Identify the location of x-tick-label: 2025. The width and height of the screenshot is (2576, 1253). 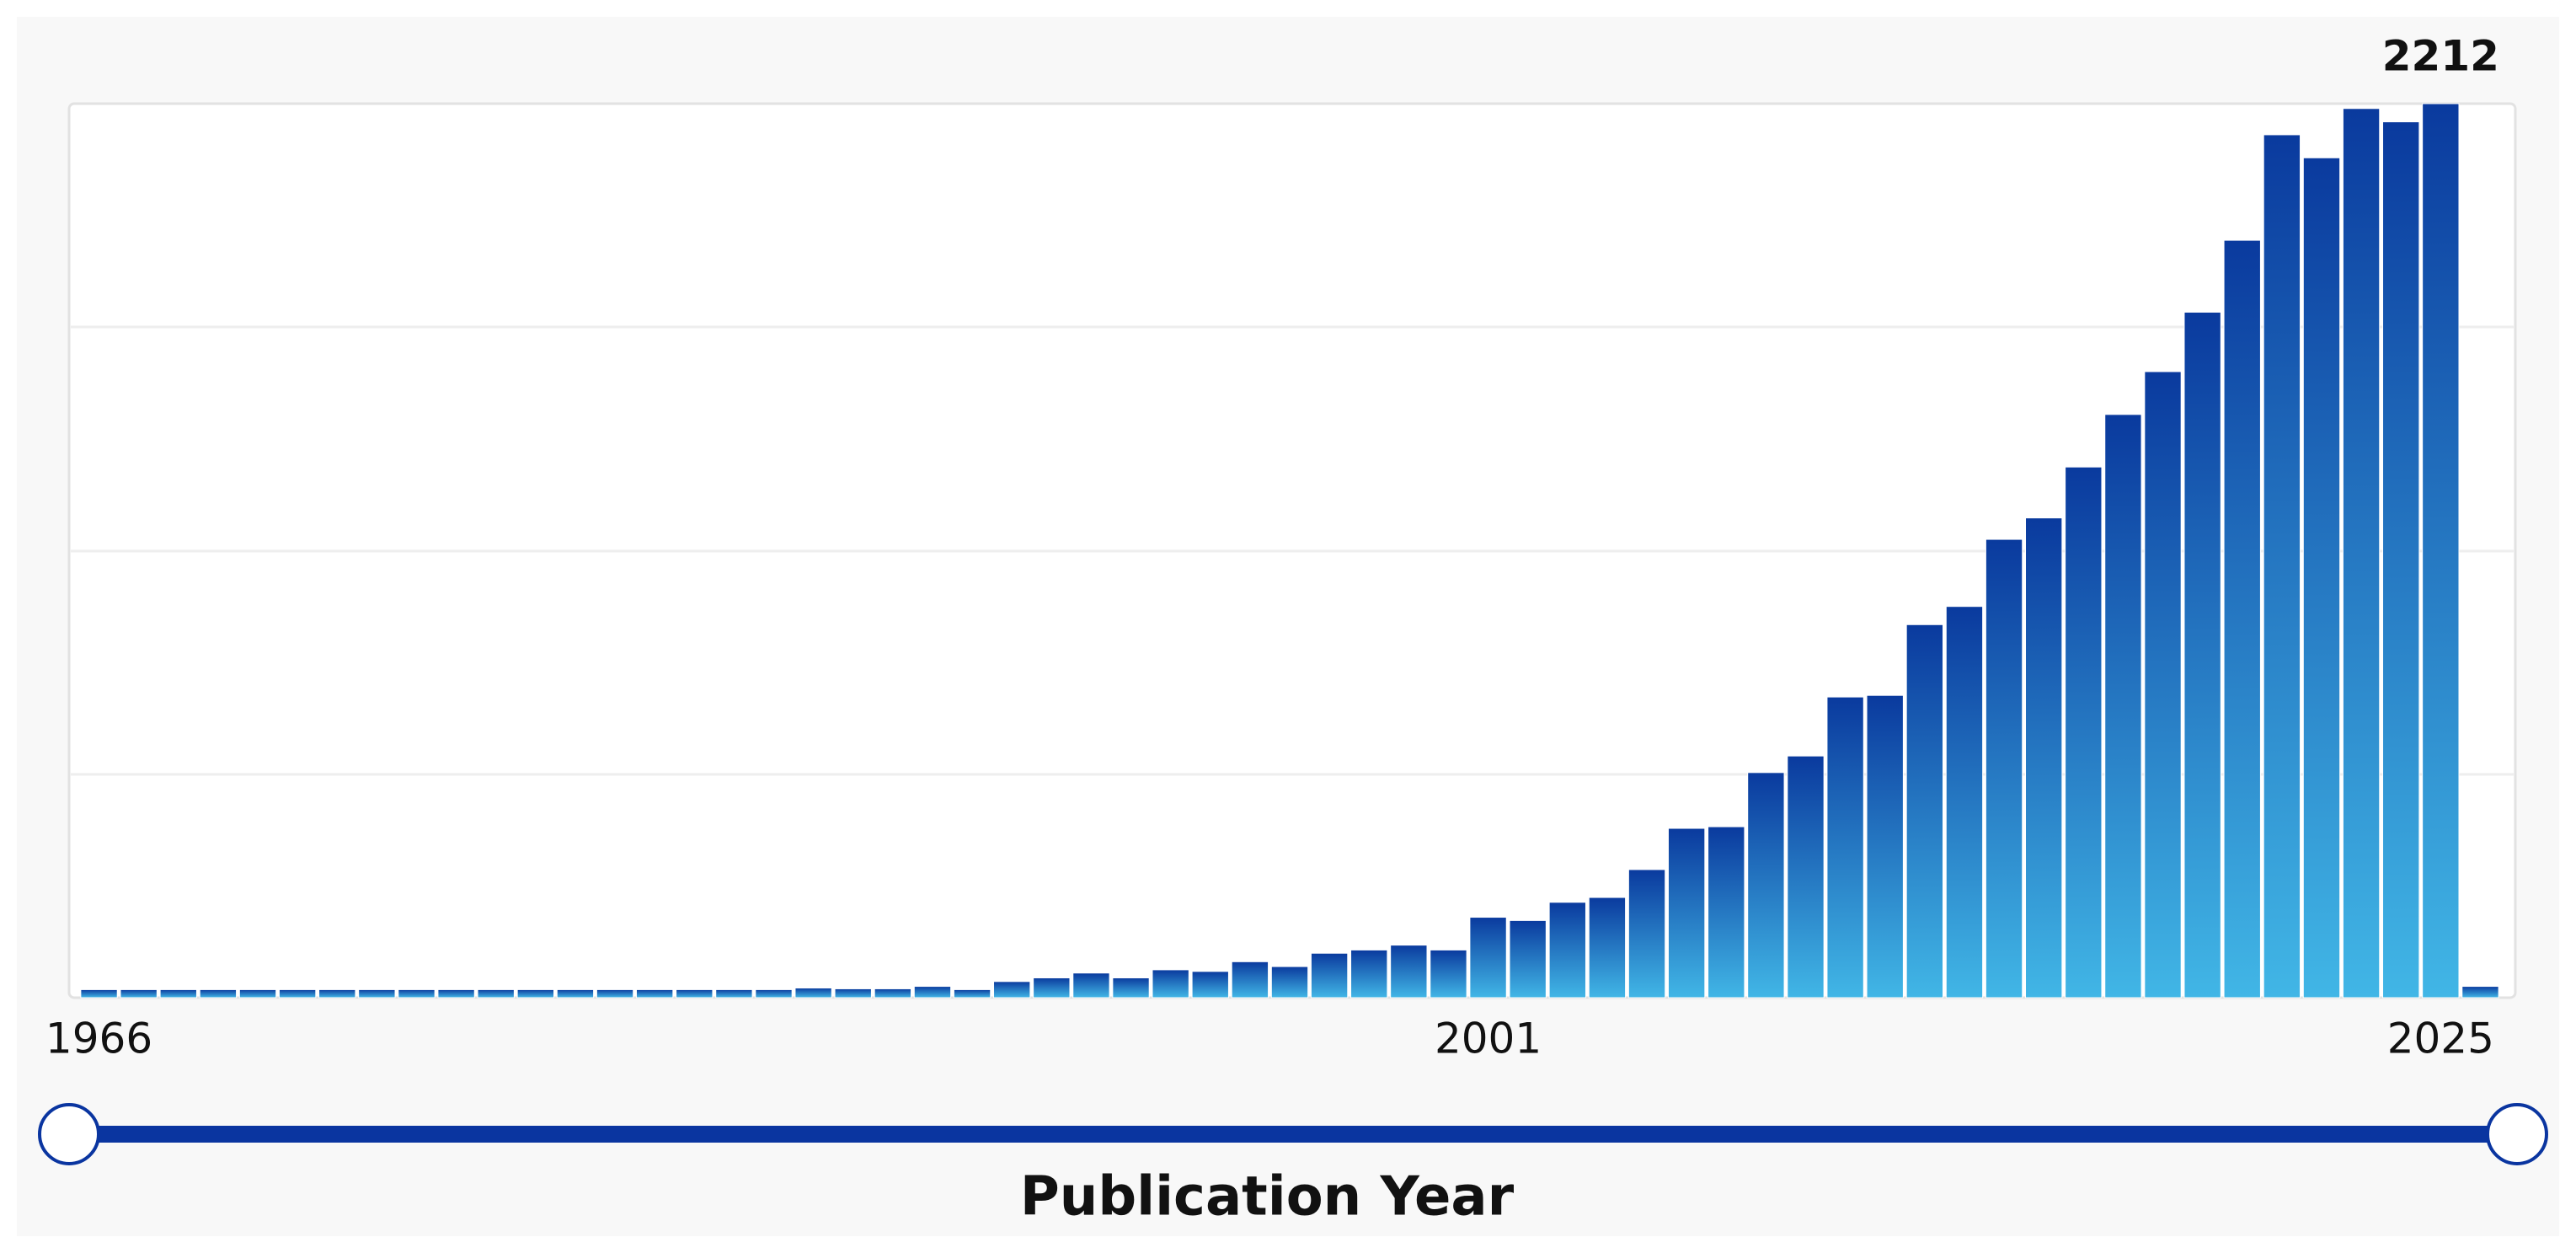
(2440, 1039).